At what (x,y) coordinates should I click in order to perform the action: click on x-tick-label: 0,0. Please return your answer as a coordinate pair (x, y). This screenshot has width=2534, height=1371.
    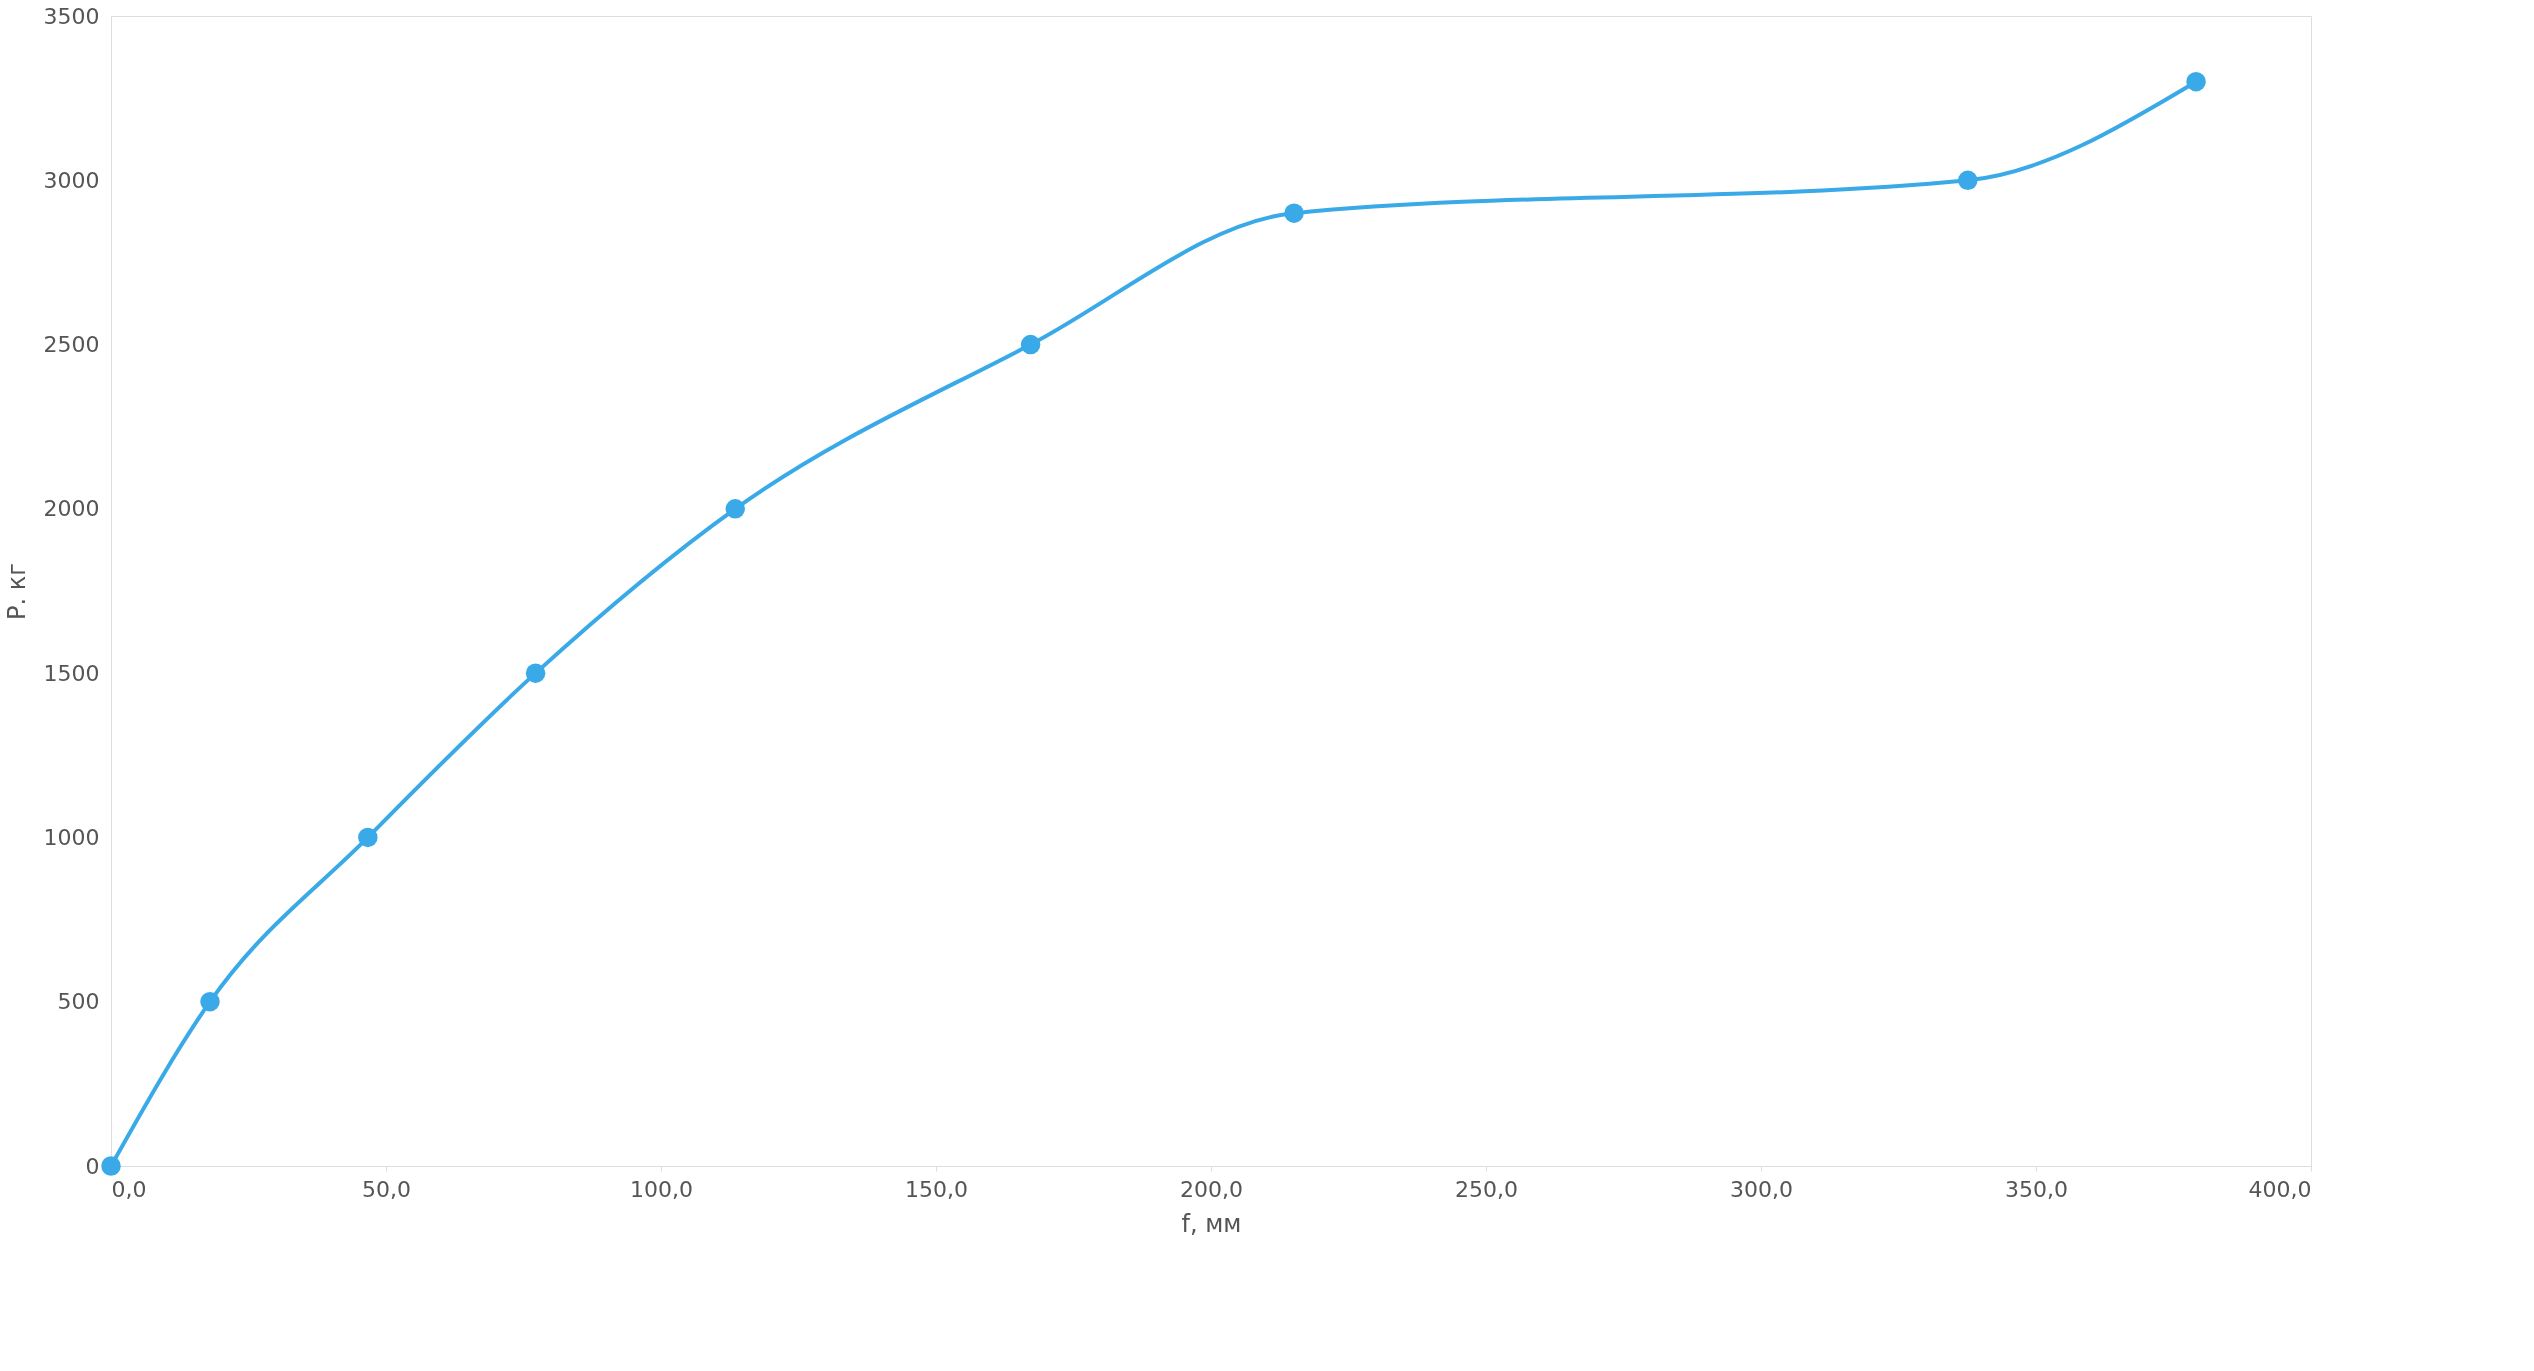
    Looking at the image, I should click on (129, 1189).